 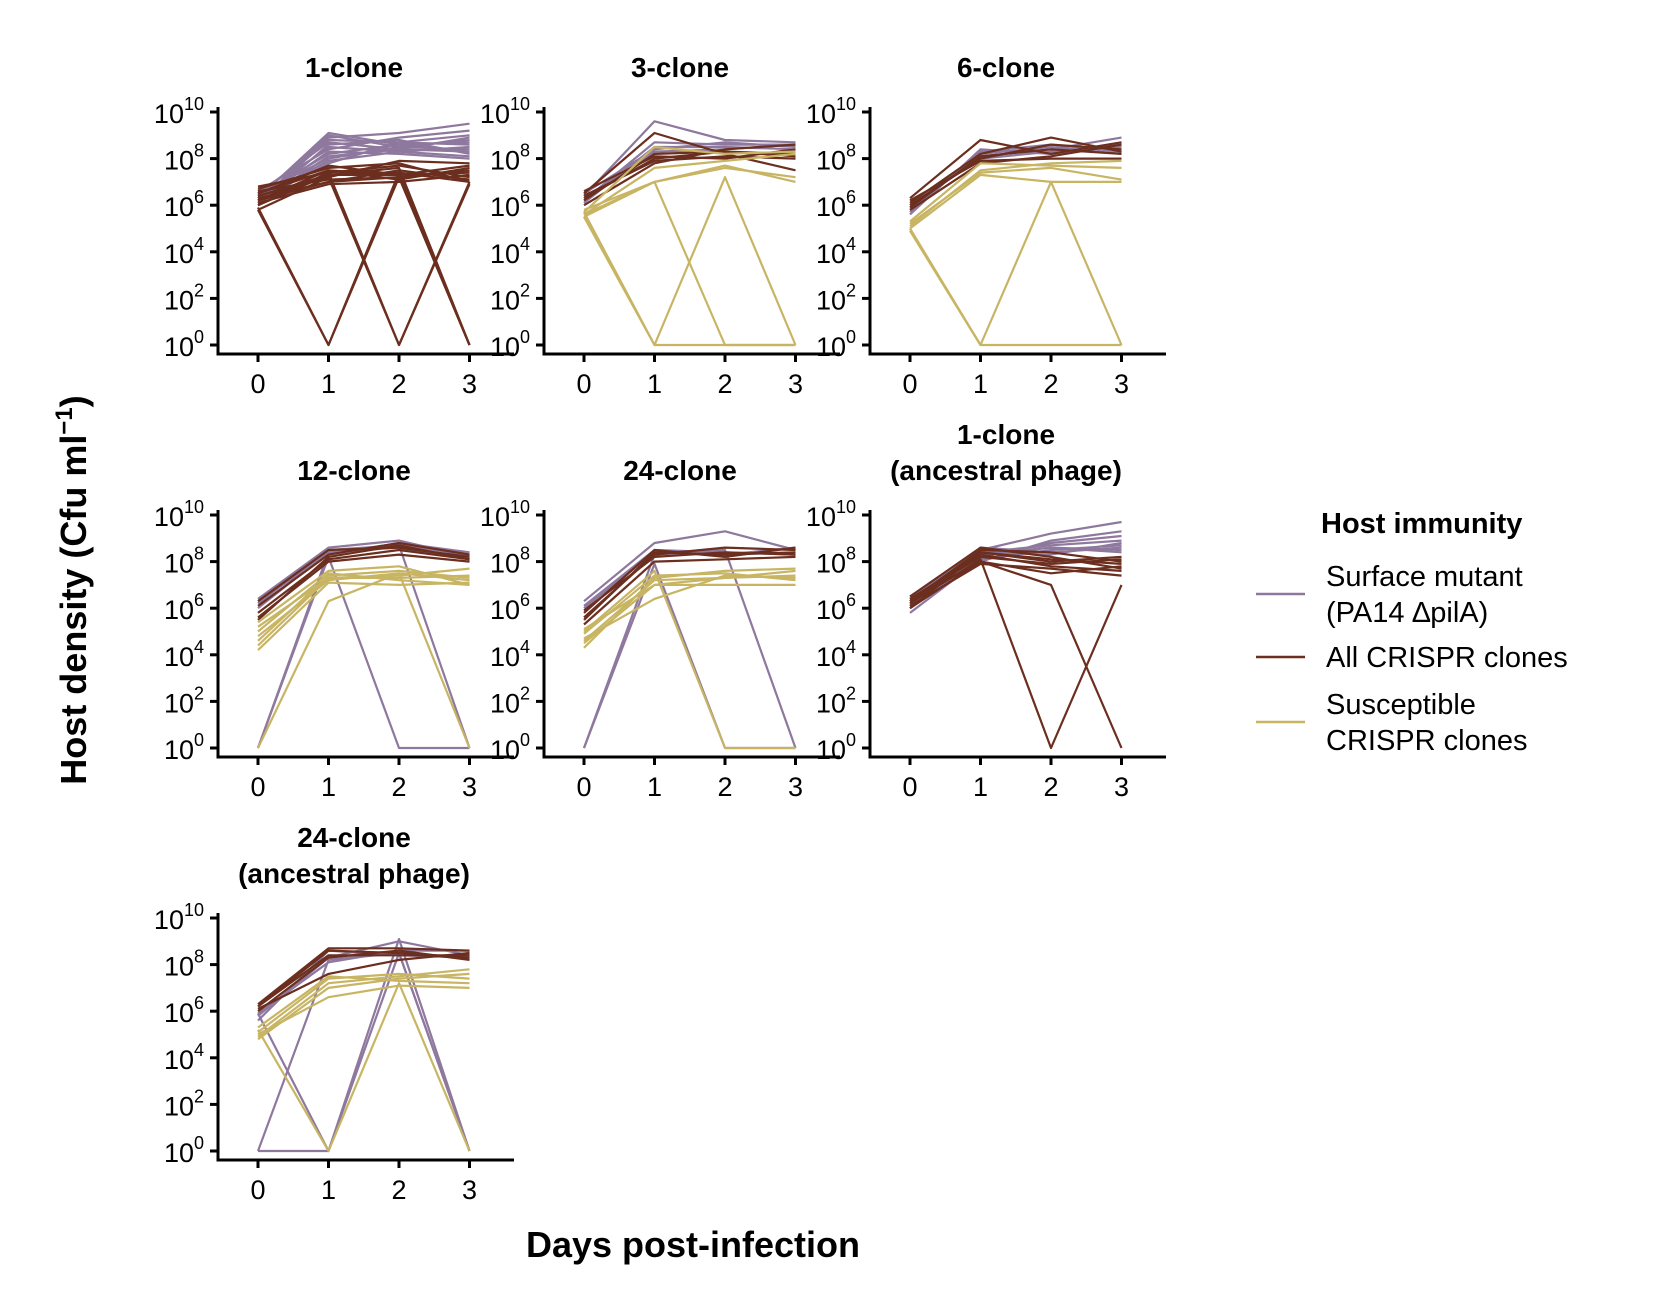 I want to click on legend-label: (PA14 ∆pilA), so click(x=1407, y=613).